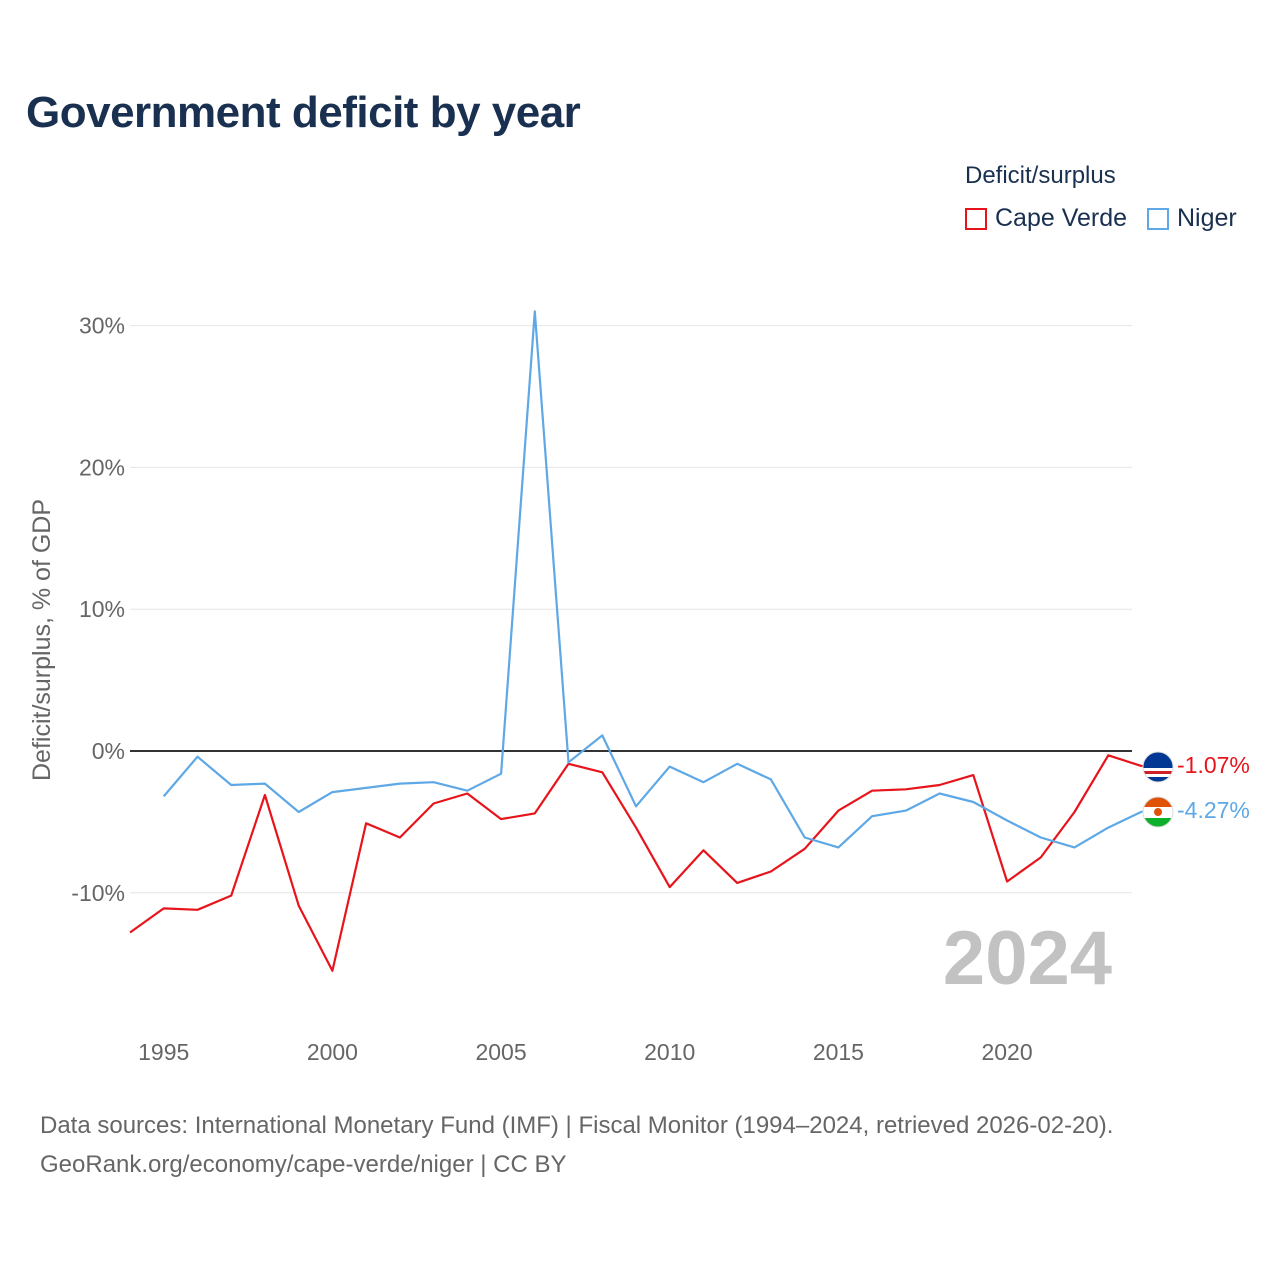  What do you see at coordinates (303, 112) in the screenshot?
I see `chart-title: Government deficit by year` at bounding box center [303, 112].